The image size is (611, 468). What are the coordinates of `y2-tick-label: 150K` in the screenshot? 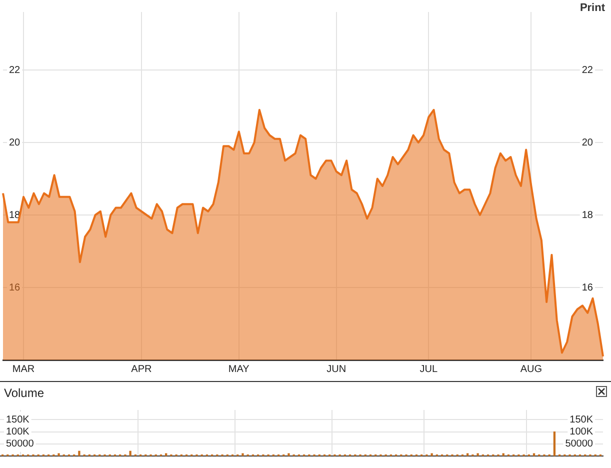 It's located at (582, 420).